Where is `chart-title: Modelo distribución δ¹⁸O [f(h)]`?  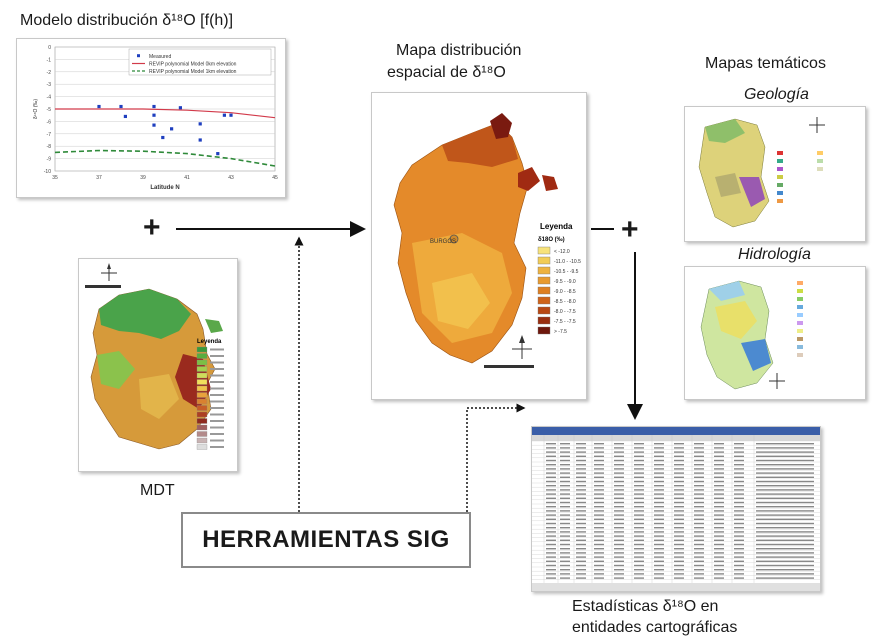 chart-title: Modelo distribución δ¹⁸O [f(h)] is located at coordinates (127, 20).